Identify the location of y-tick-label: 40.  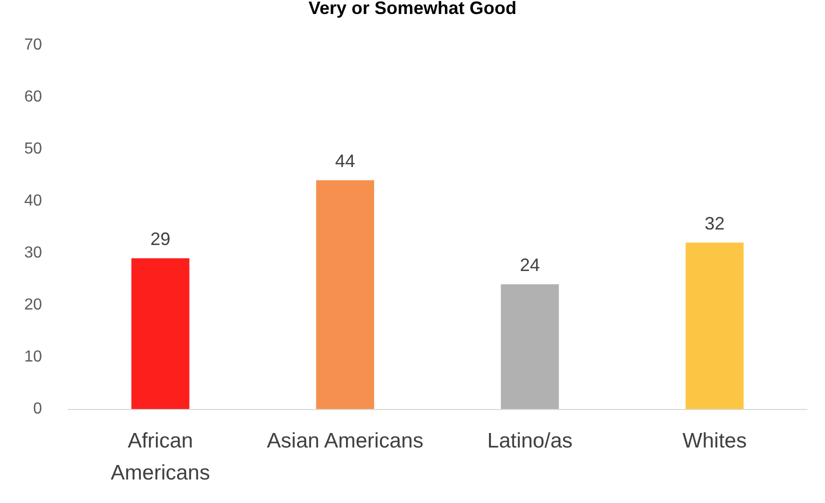
(33, 201).